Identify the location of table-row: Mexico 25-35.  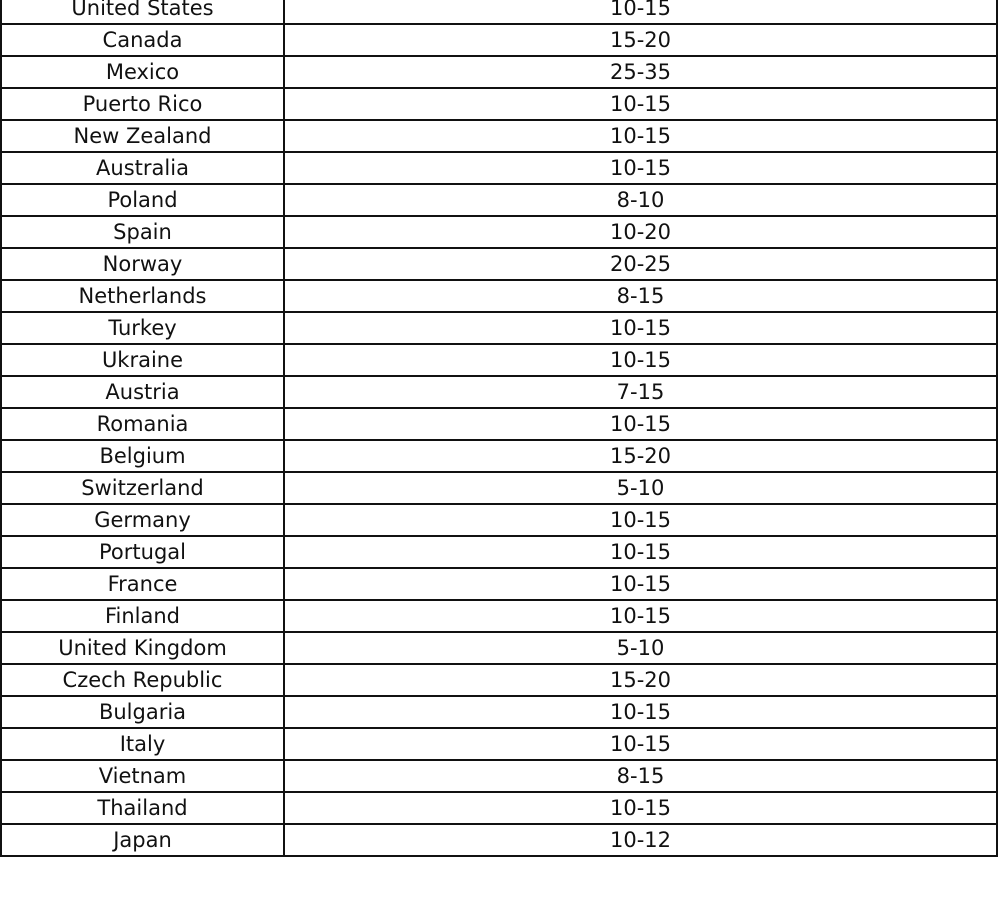
(499, 72).